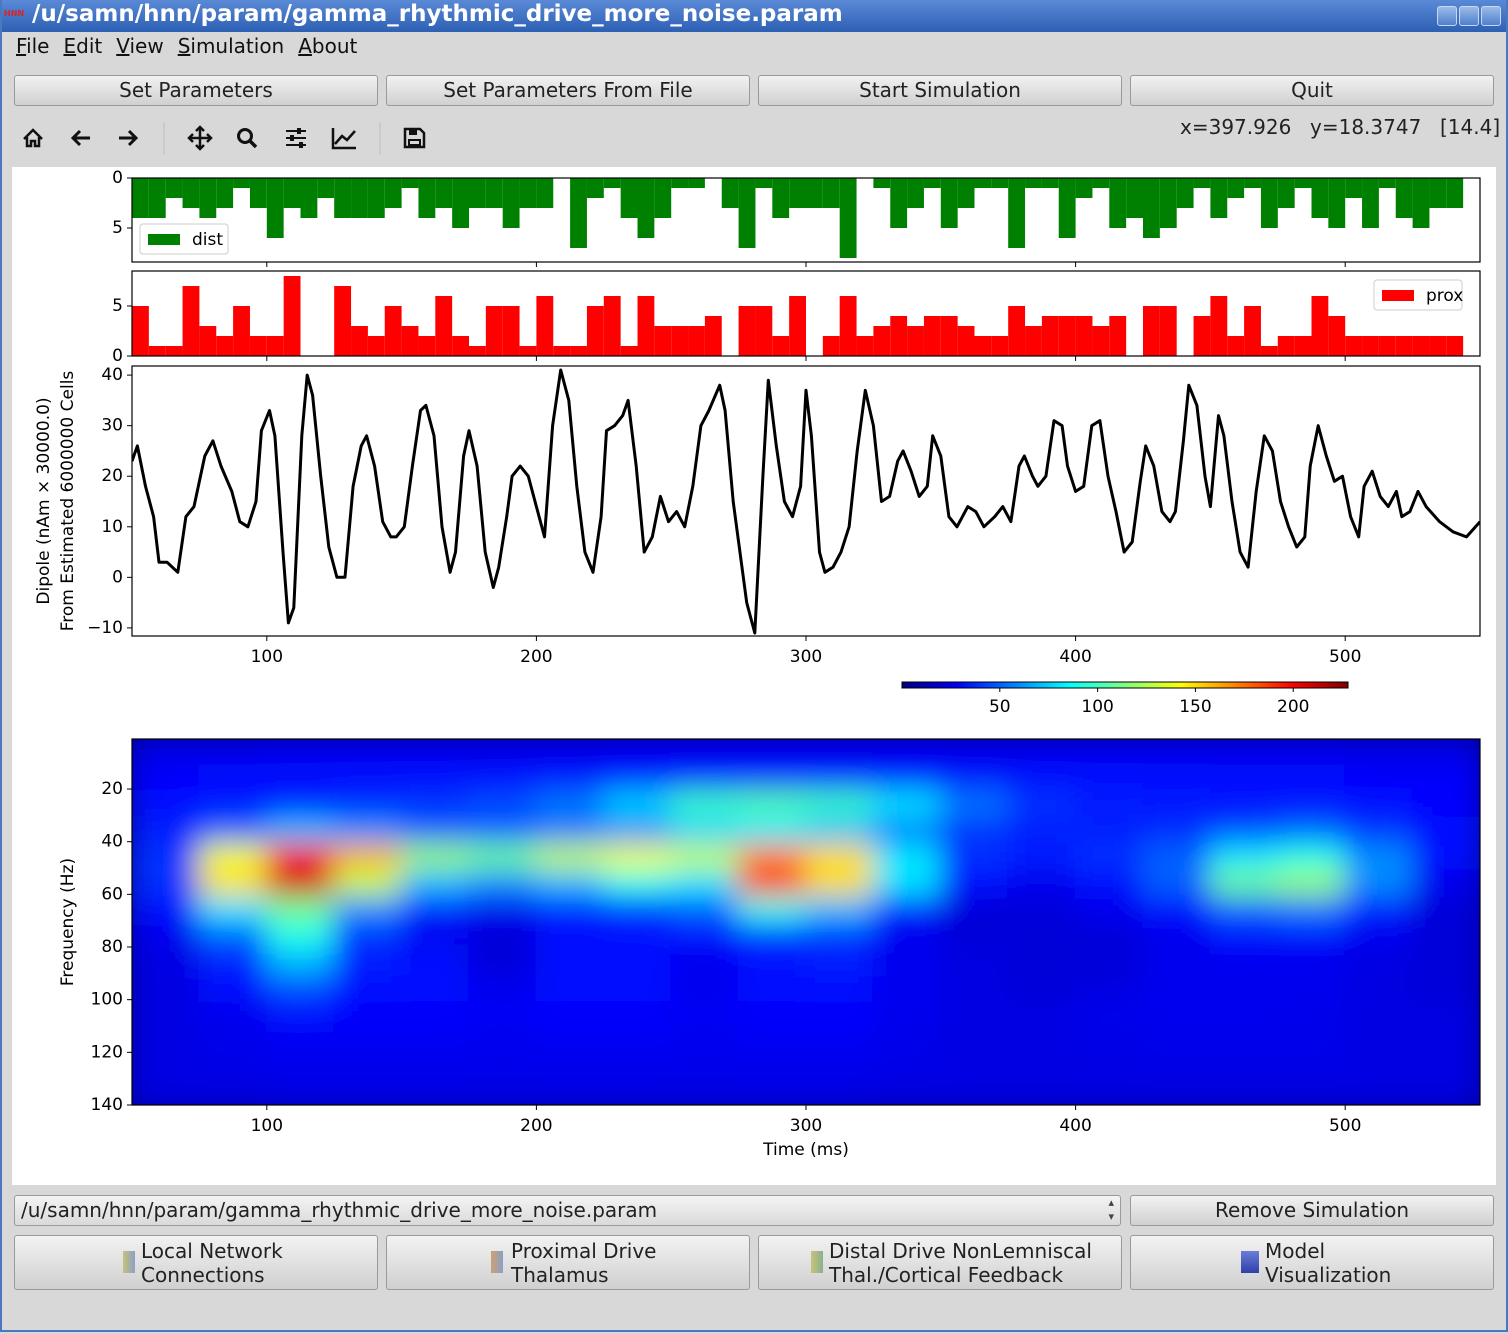  I want to click on button: Quit, so click(1312, 90).